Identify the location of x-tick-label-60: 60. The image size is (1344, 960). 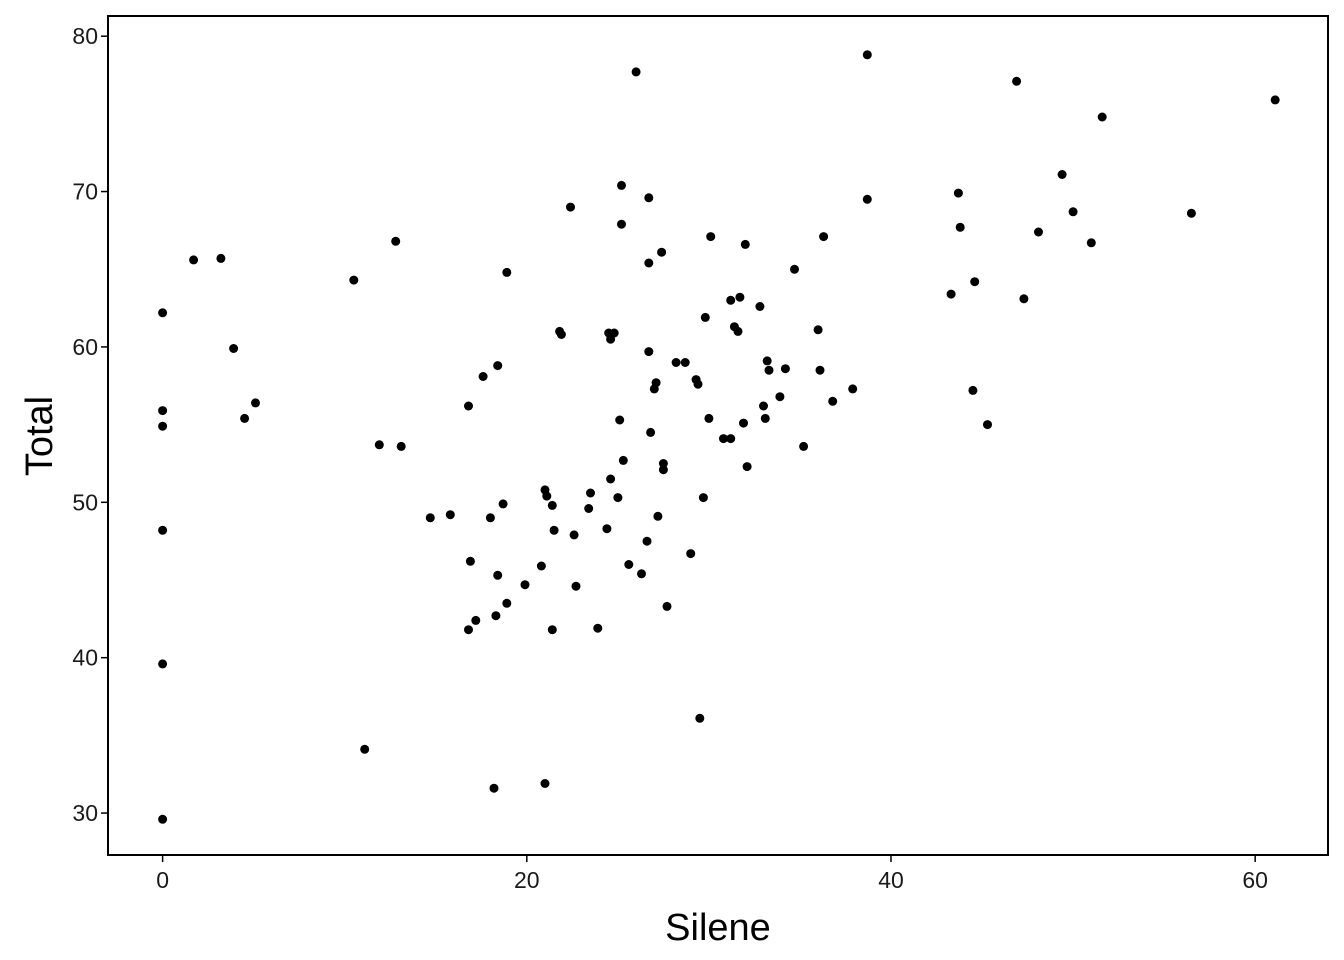
(1255, 880).